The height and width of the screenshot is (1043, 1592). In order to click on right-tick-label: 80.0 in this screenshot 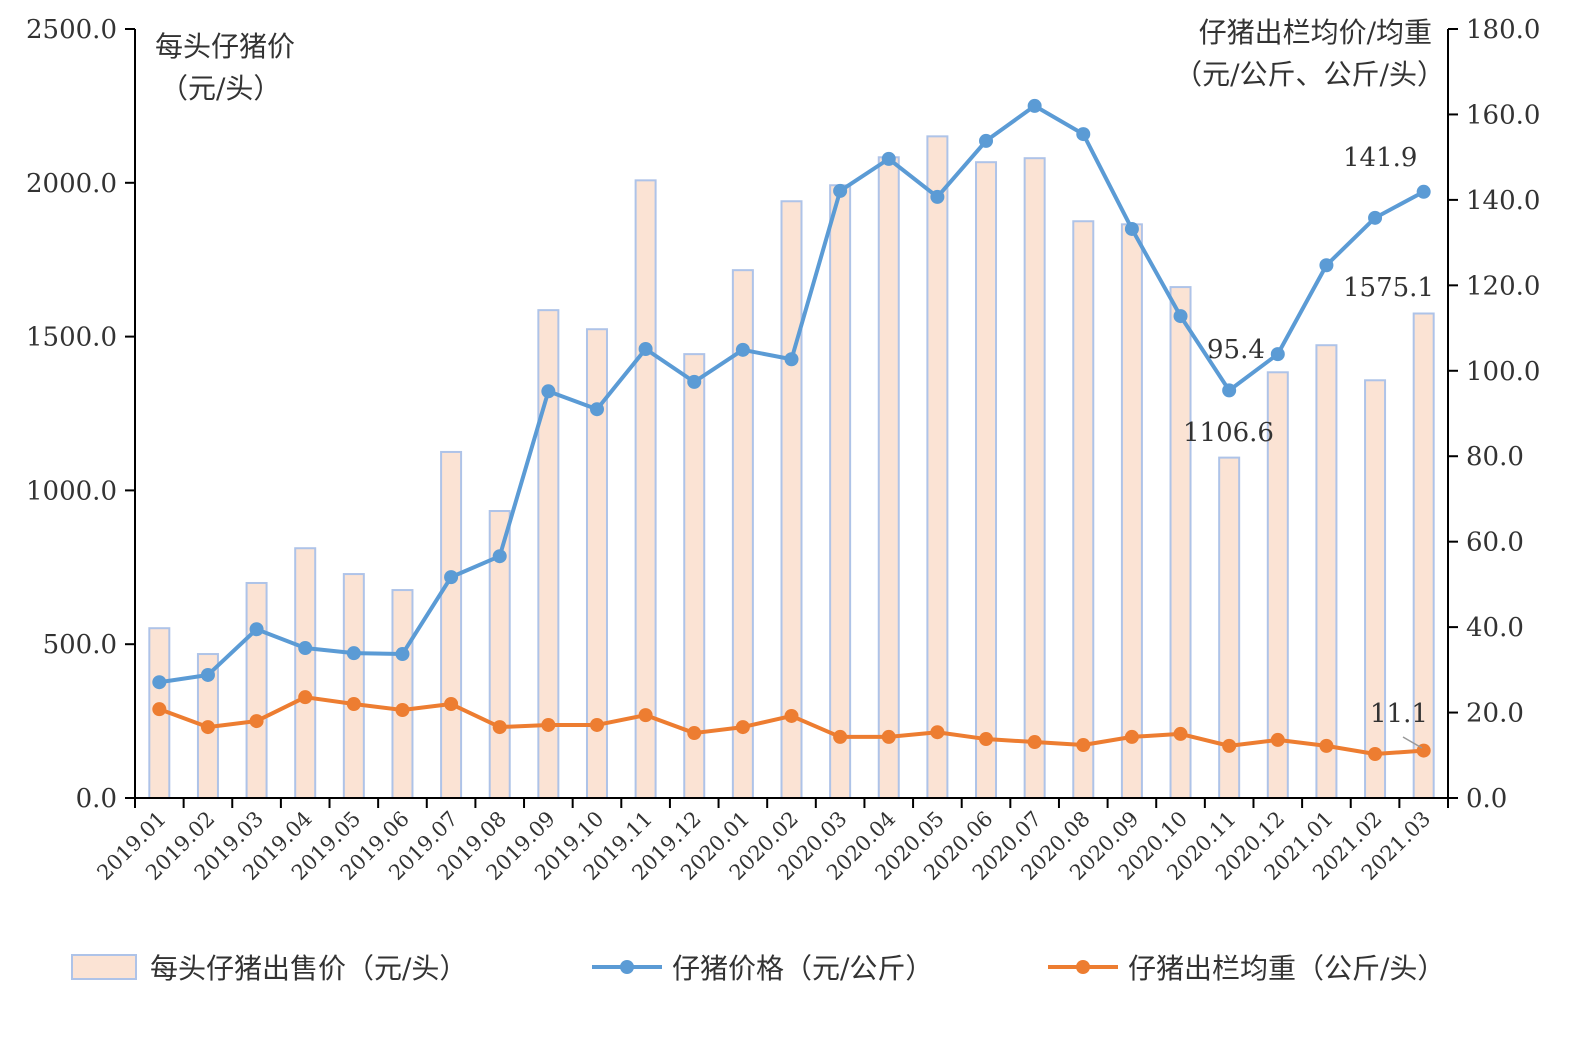, I will do `click(1495, 457)`.